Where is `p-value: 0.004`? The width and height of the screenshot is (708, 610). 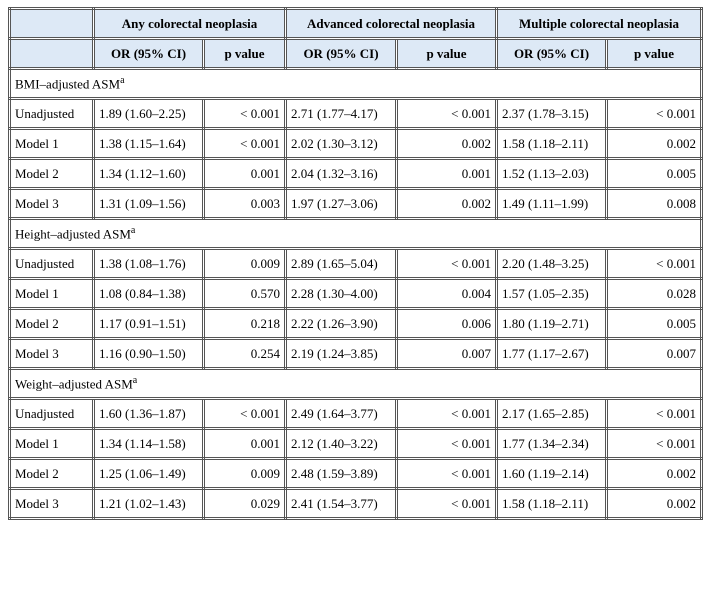 p-value: 0.004 is located at coordinates (446, 293).